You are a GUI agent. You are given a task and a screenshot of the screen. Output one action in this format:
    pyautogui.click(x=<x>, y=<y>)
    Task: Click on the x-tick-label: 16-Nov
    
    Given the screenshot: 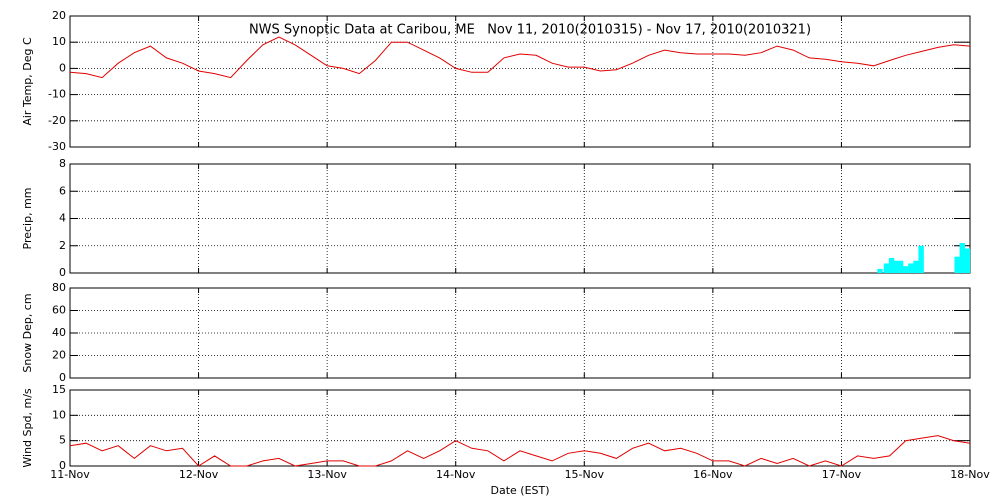 What is the action you would take?
    pyautogui.click(x=713, y=474)
    